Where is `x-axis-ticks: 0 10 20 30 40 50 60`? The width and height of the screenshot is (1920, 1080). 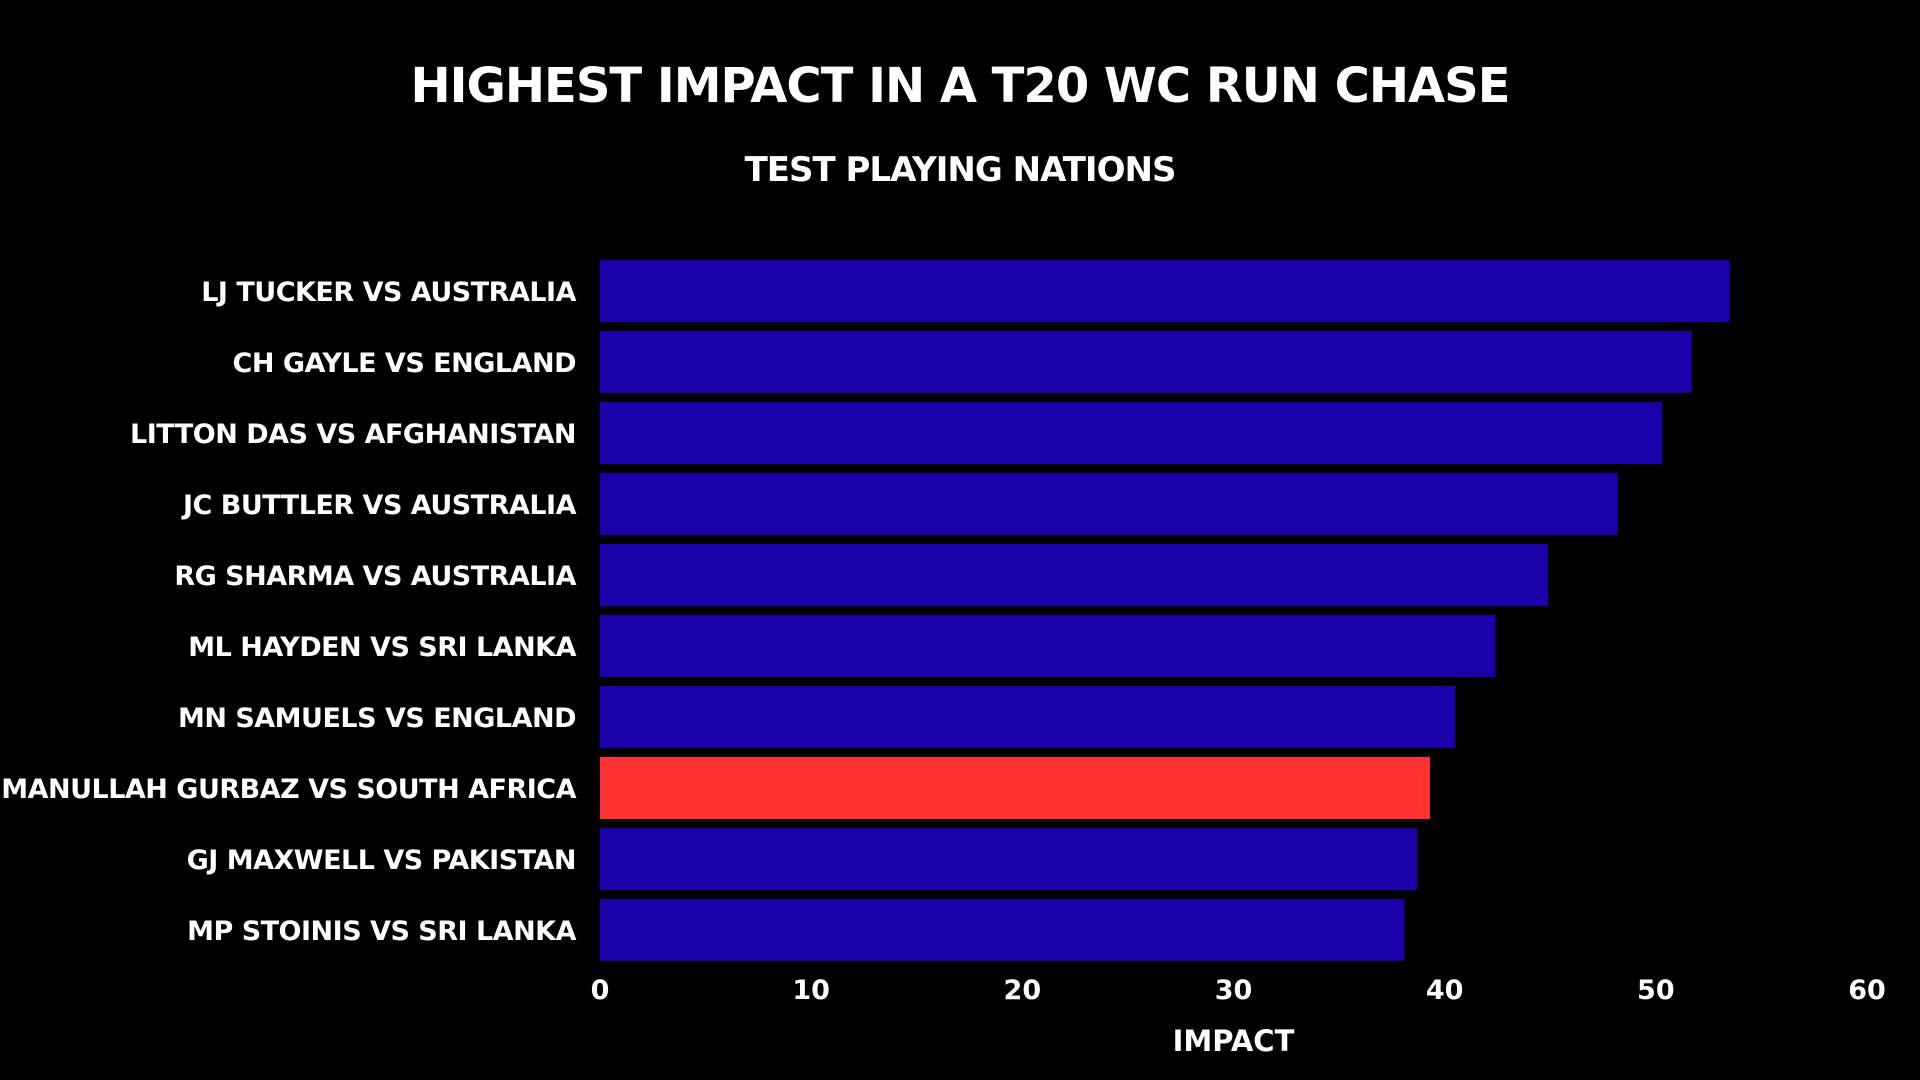 x-axis-ticks: 0 10 20 30 40 50 60 is located at coordinates (1238, 990).